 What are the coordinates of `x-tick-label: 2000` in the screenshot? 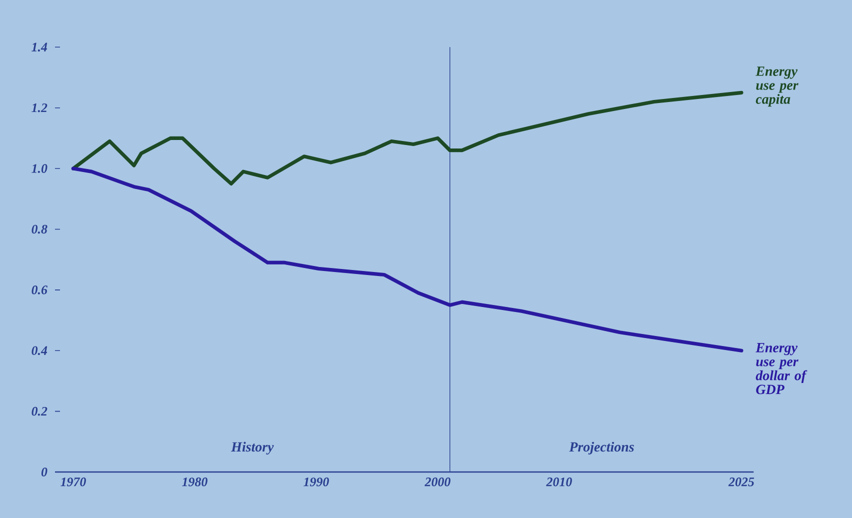 It's located at (437, 482).